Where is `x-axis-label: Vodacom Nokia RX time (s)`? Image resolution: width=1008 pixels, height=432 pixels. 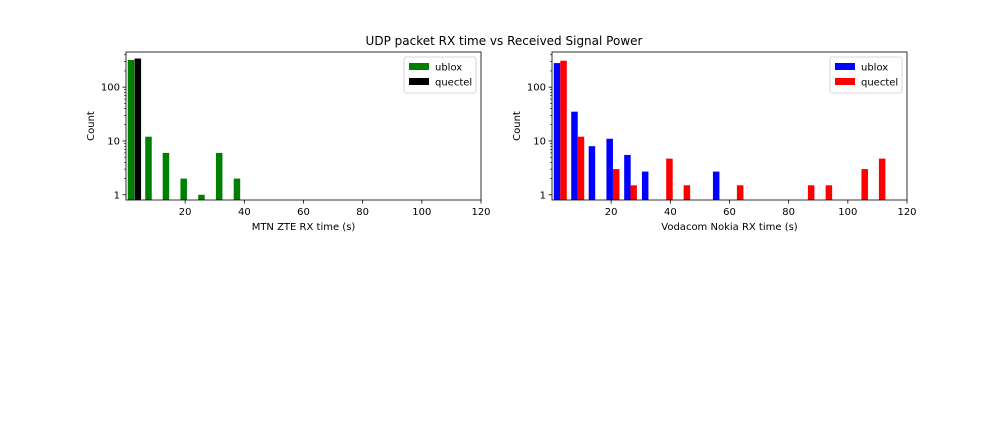
x-axis-label: Vodacom Nokia RX time (s) is located at coordinates (729, 227).